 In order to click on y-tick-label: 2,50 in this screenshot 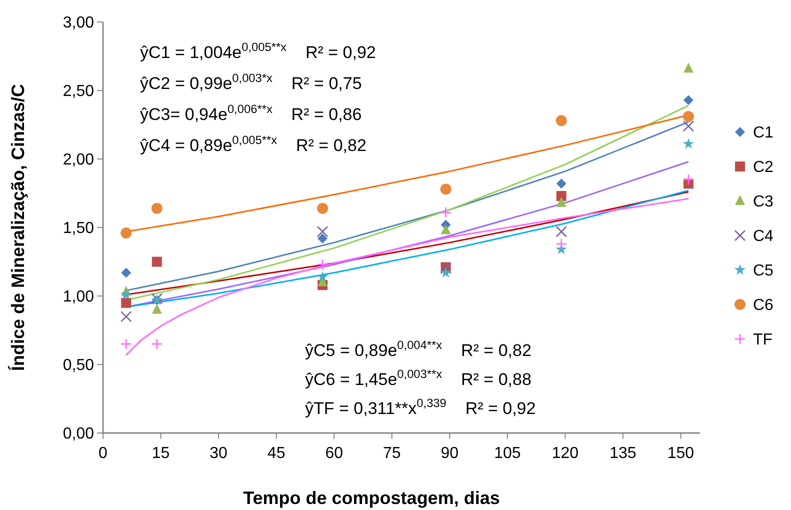, I will do `click(78, 91)`.